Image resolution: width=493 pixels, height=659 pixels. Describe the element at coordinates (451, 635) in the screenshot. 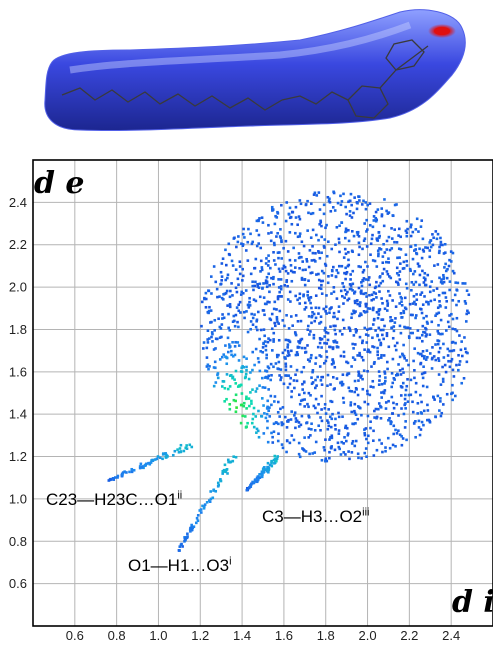

I see `x-tick-label-9: 2.4` at that location.